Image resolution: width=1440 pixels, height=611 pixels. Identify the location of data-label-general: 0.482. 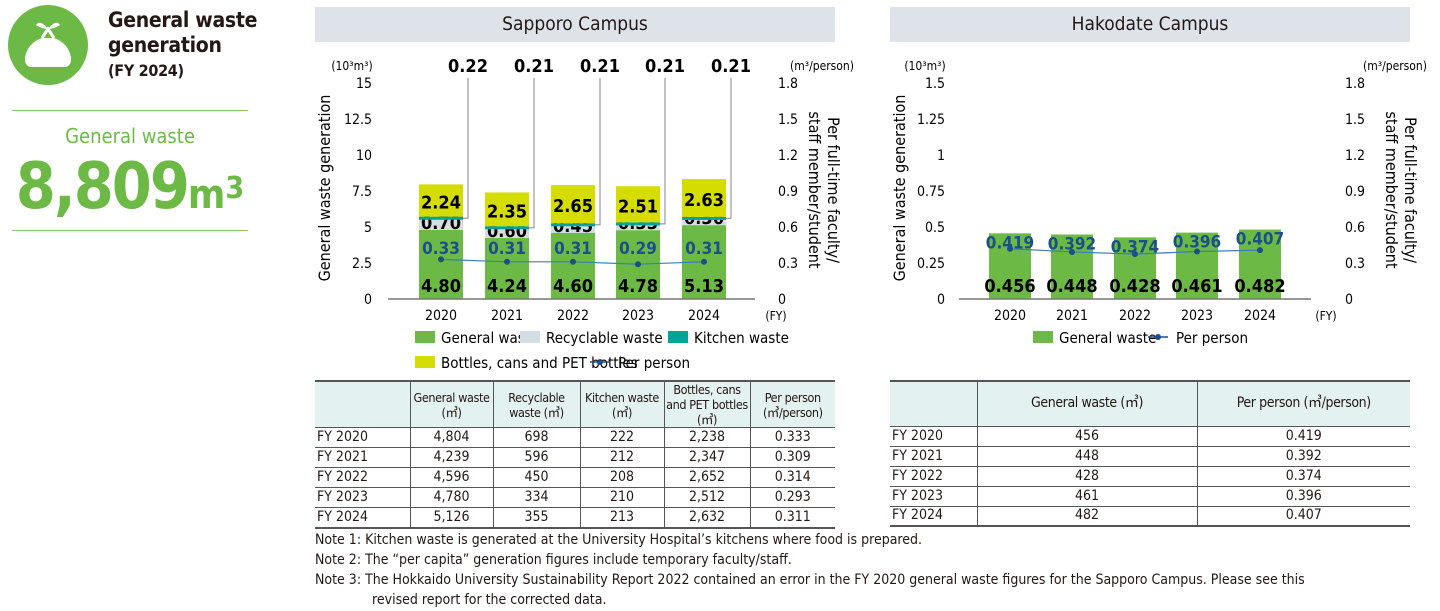
(1259, 286).